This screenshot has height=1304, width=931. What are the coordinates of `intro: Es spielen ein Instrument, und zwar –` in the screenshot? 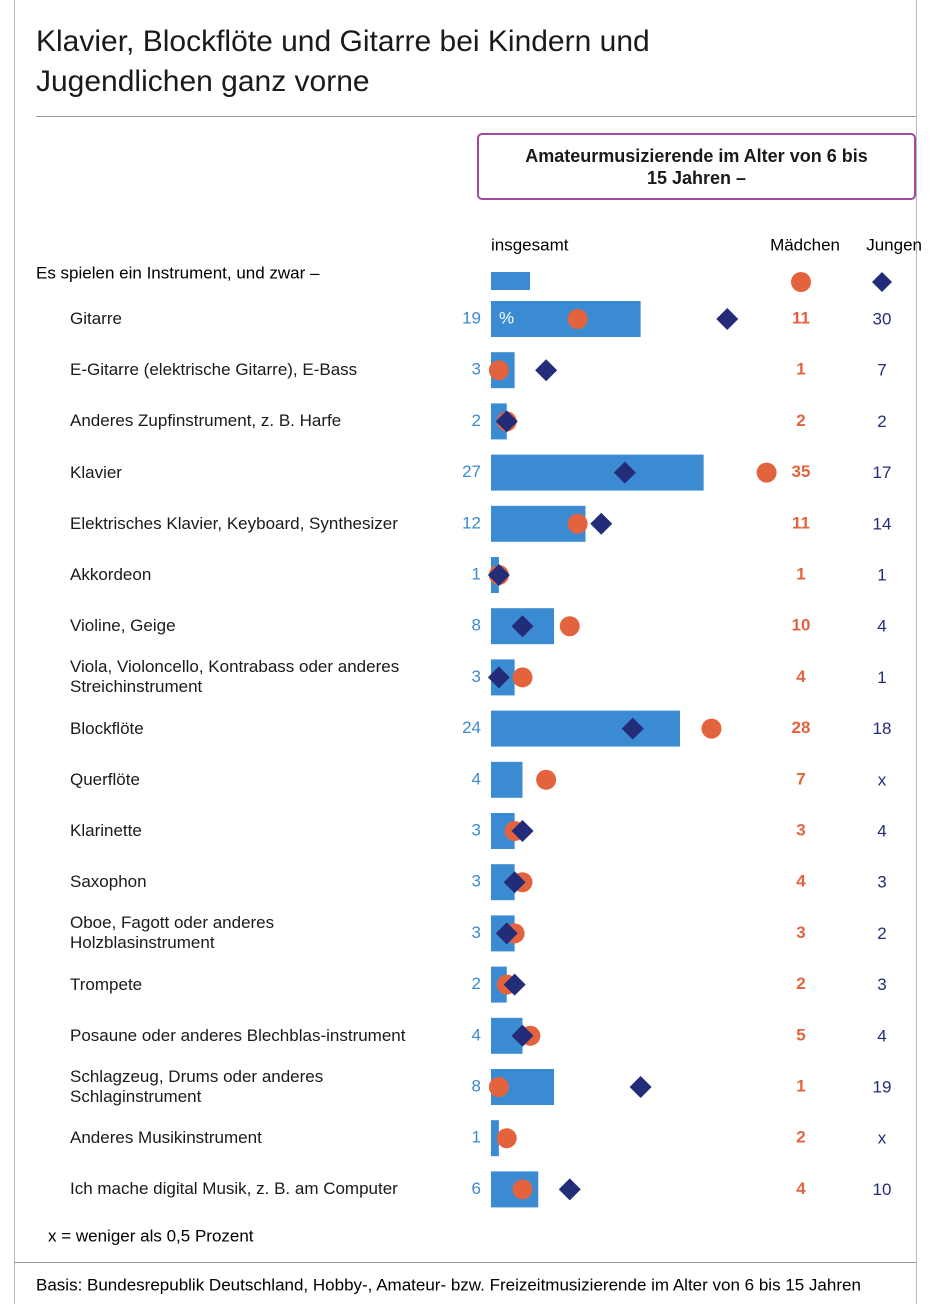 It's located at (178, 272).